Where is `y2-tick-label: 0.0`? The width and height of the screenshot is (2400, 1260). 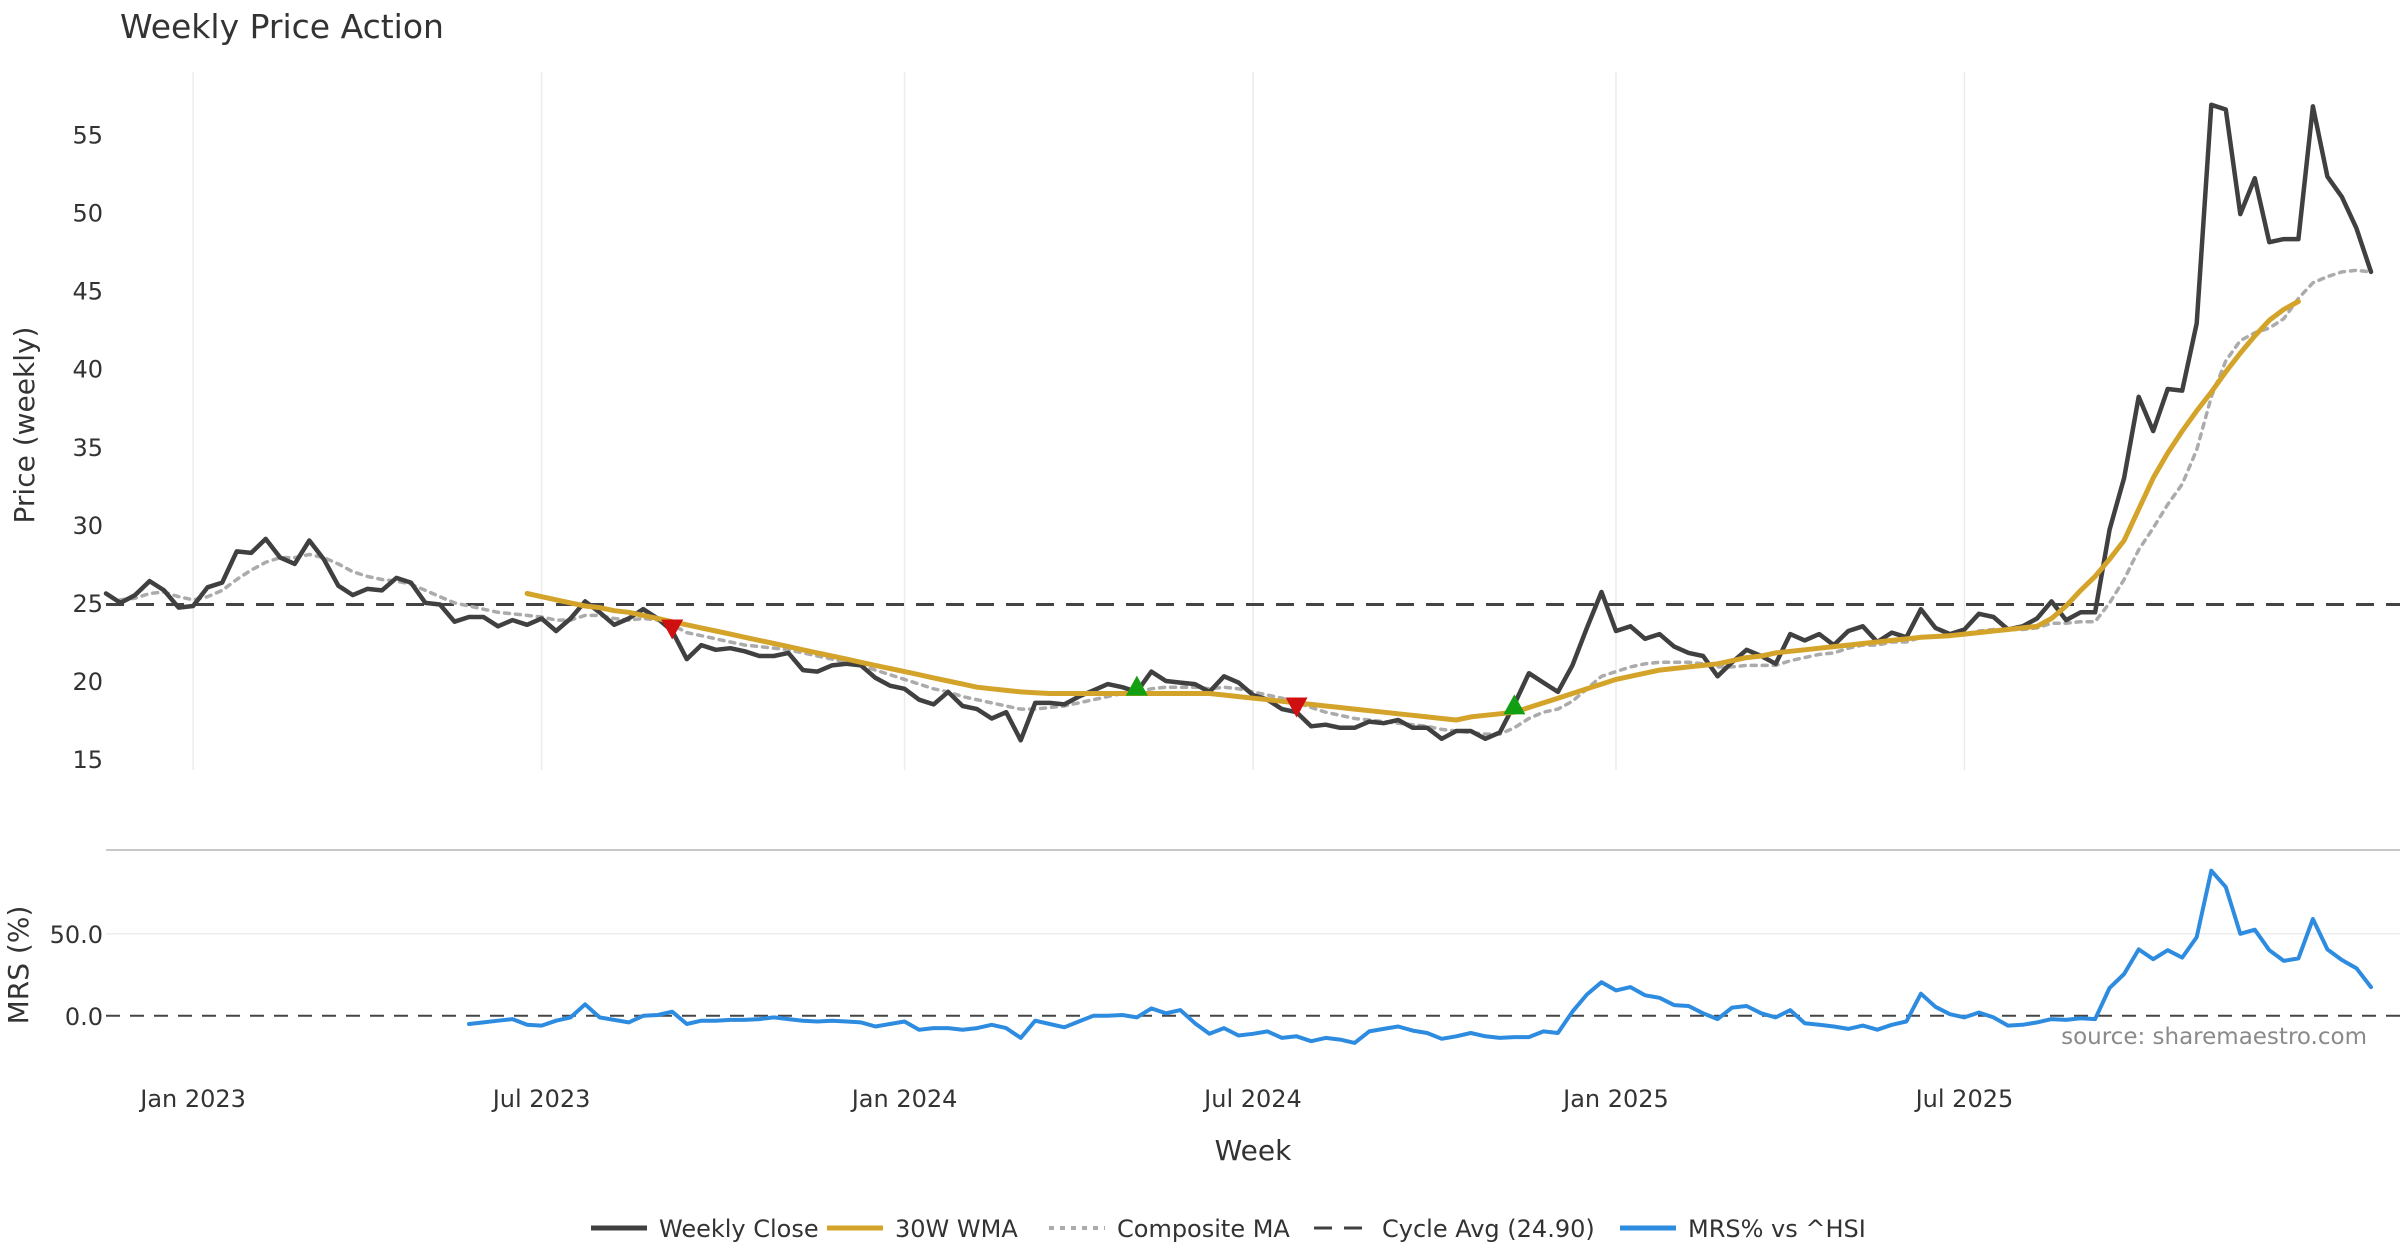 y2-tick-label: 0.0 is located at coordinates (84, 1017).